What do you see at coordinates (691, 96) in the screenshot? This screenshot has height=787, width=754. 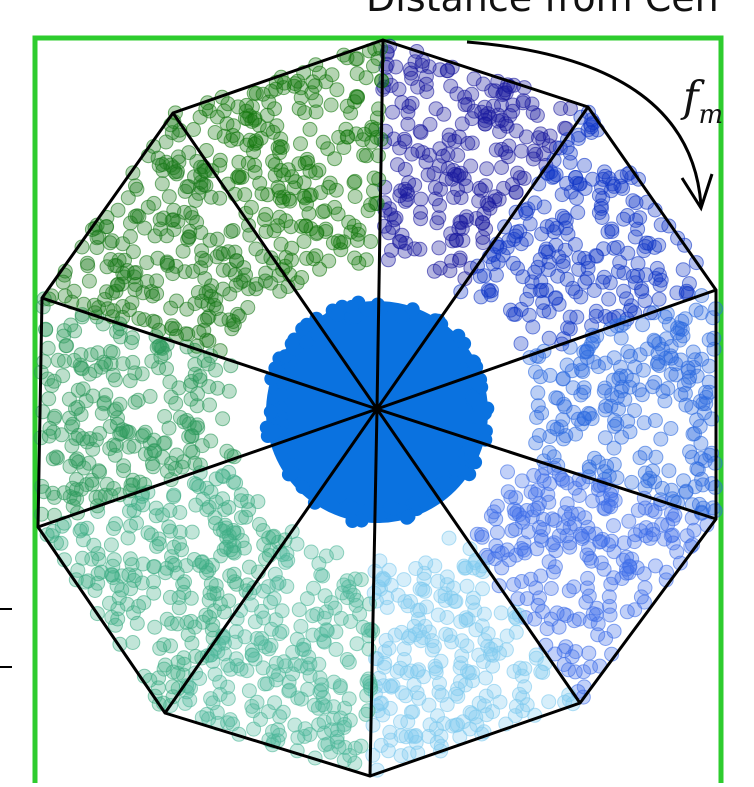 I see `rotation-label-main: f` at bounding box center [691, 96].